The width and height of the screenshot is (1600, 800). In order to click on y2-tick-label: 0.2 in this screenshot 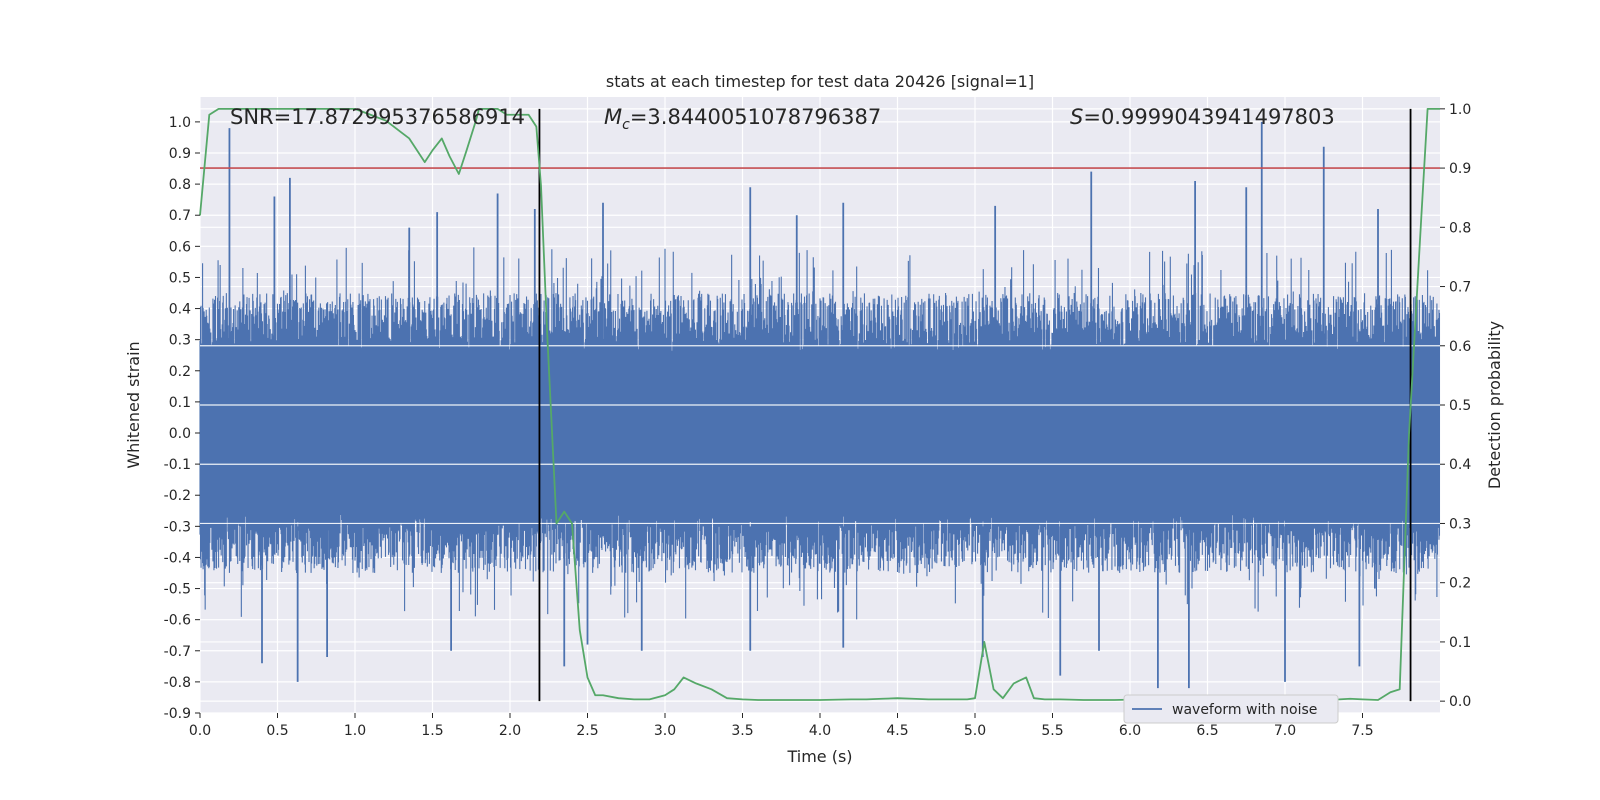, I will do `click(1460, 584)`.